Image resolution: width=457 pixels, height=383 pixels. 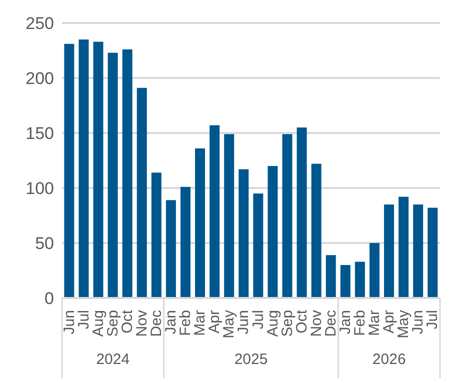 What do you see at coordinates (40, 78) in the screenshot?
I see `y-tick-label: 200` at bounding box center [40, 78].